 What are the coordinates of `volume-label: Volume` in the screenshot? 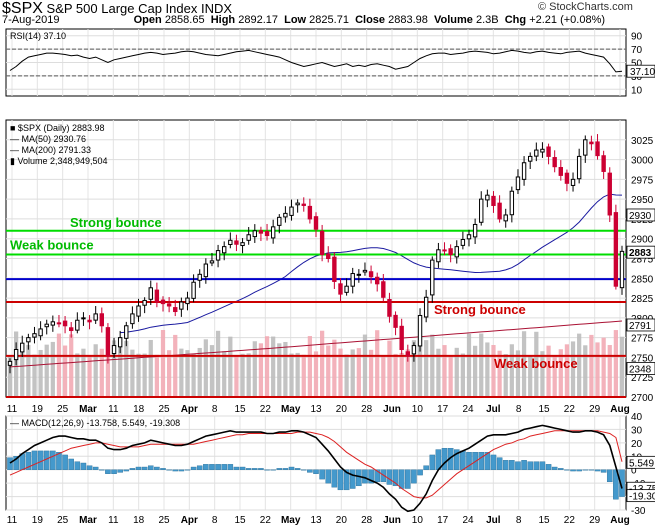 It's located at (453, 20).